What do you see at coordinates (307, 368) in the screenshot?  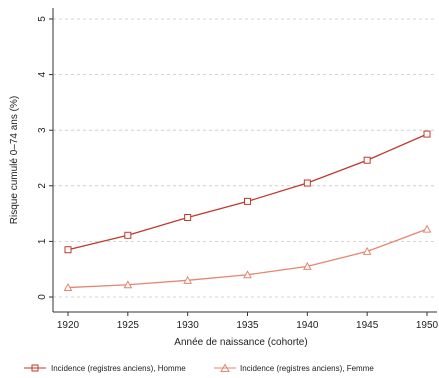 I see `legend-label-femme: Incidence (registres anciens), Femme` at bounding box center [307, 368].